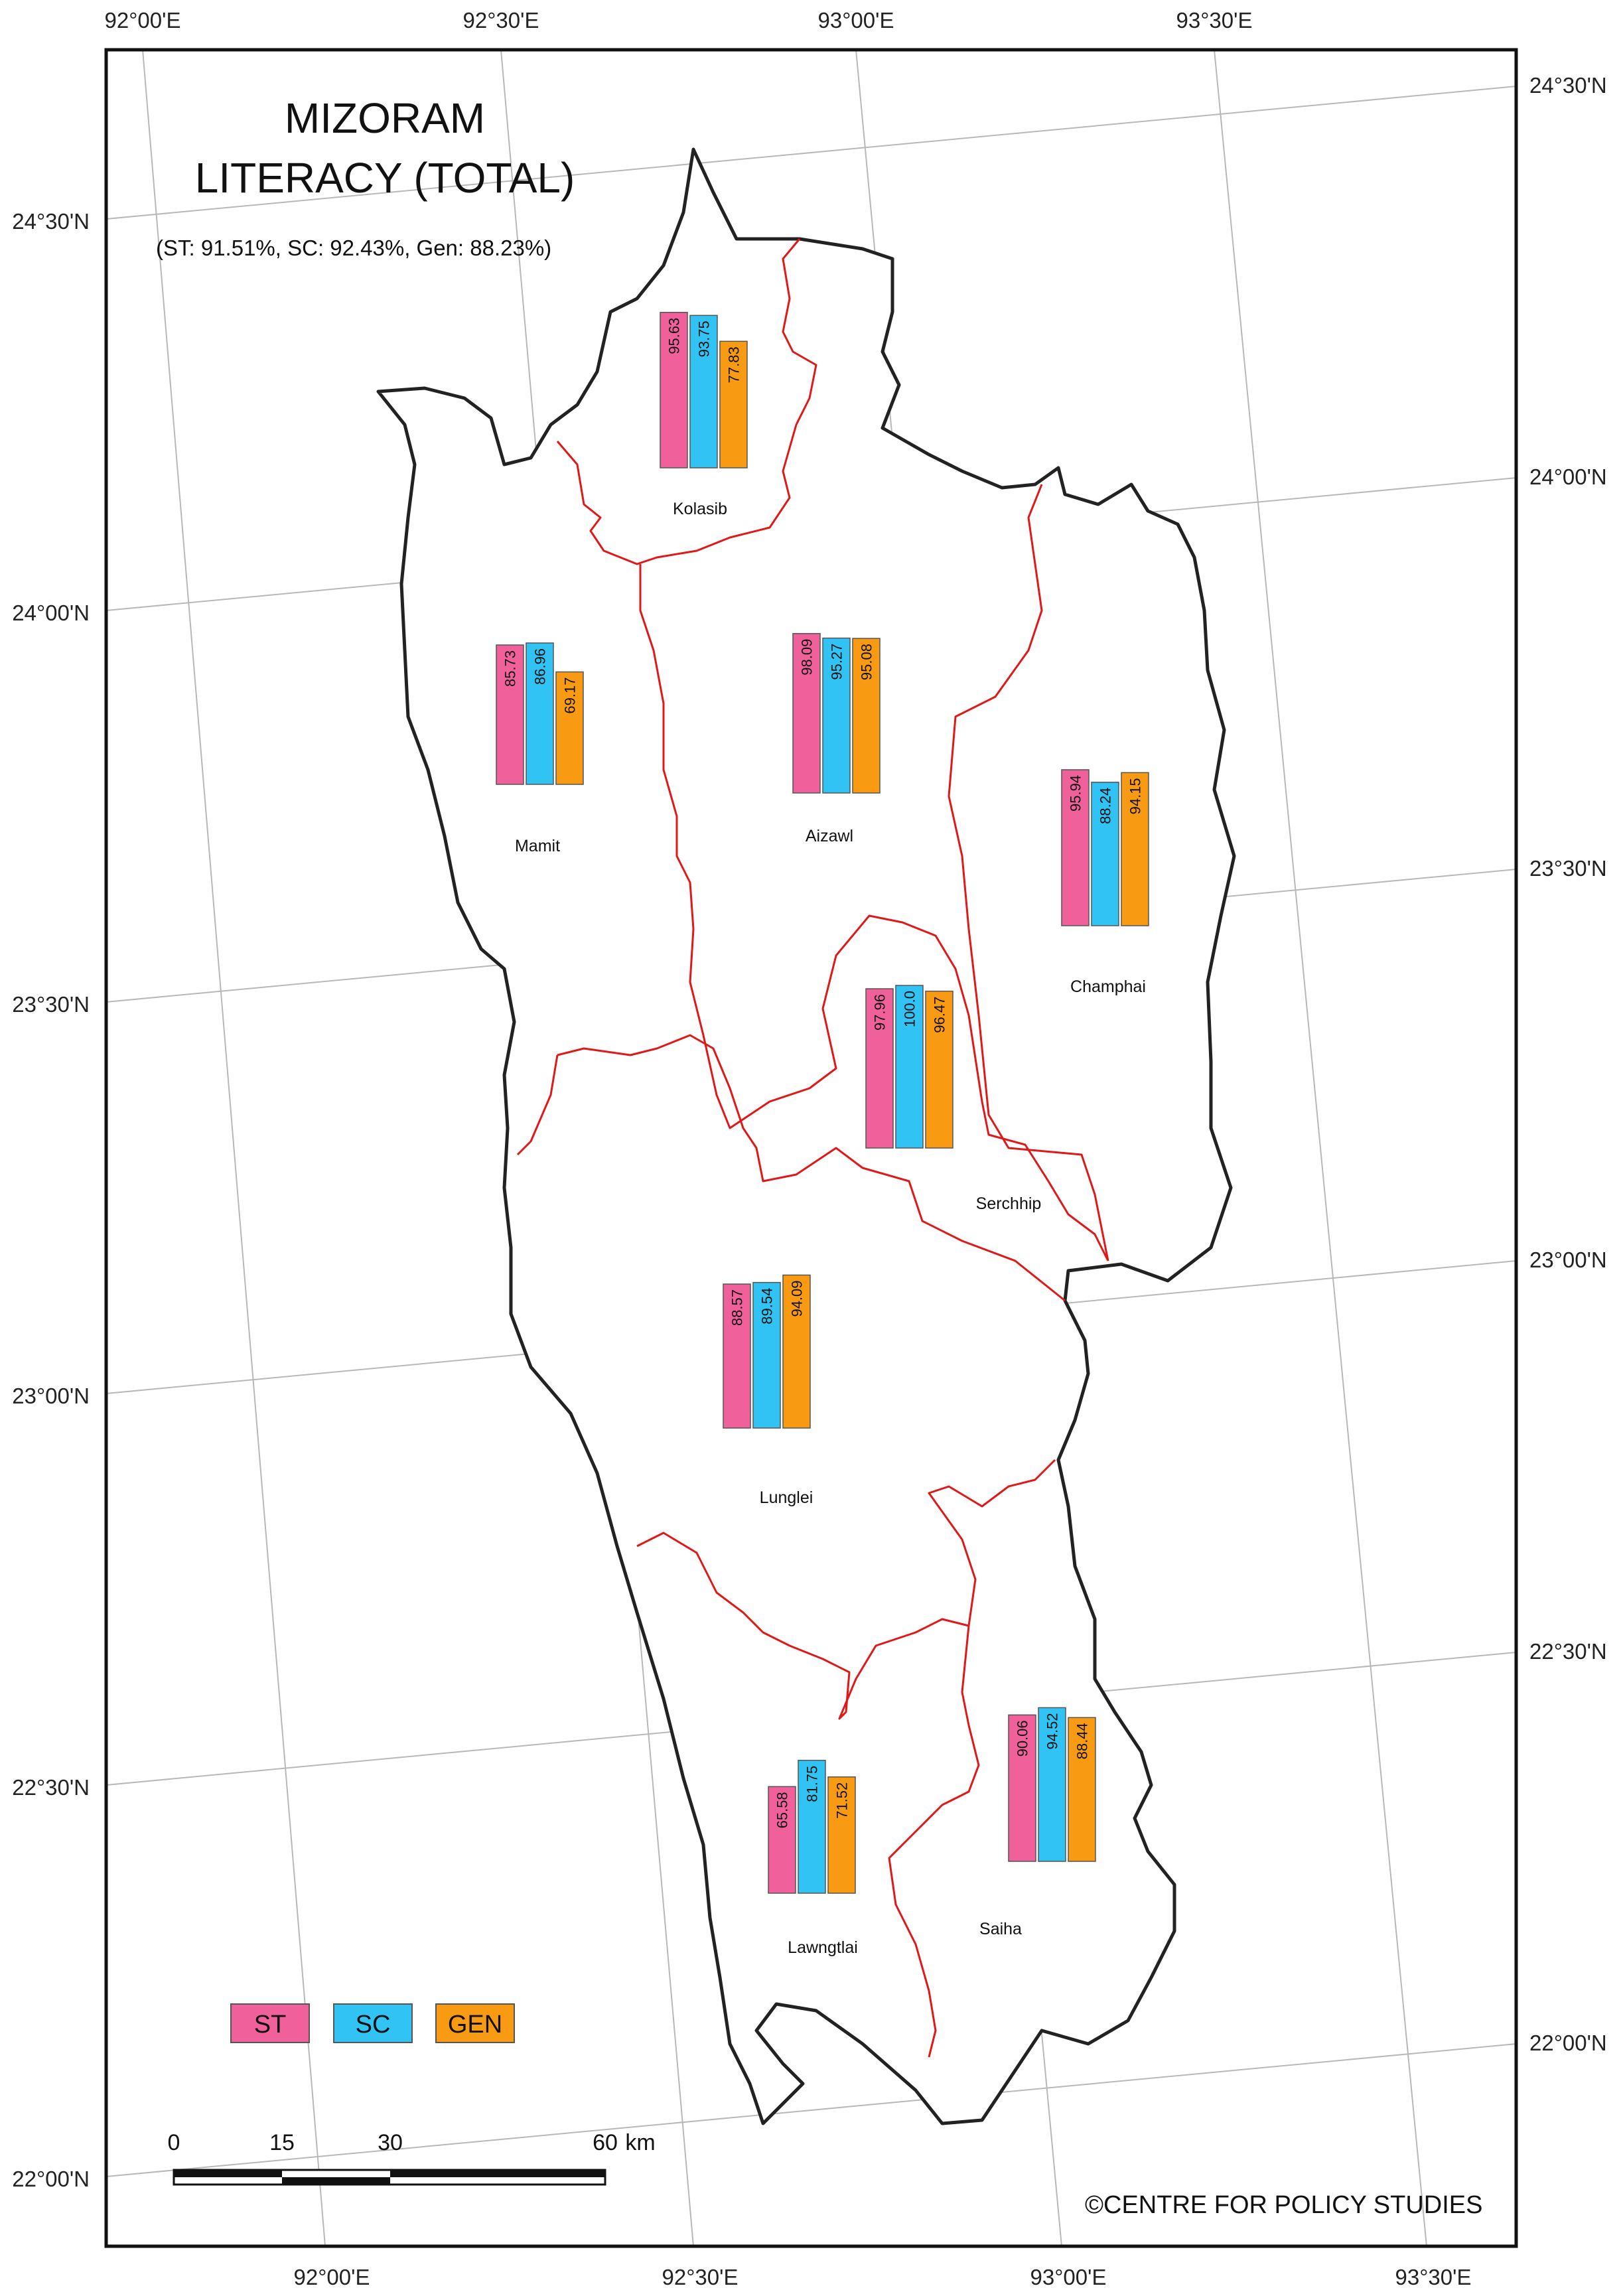 The height and width of the screenshot is (2296, 1623). What do you see at coordinates (1568, 2043) in the screenshot?
I see `right-lat-label: 22°00'N` at bounding box center [1568, 2043].